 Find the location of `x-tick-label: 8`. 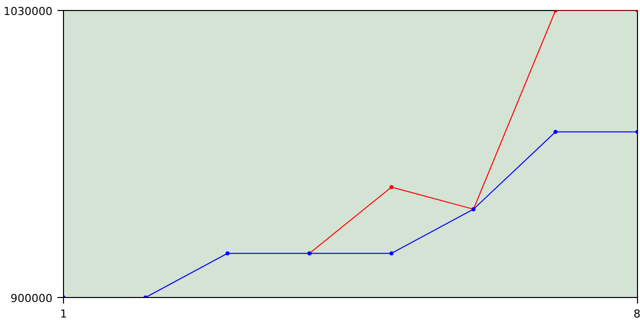

x-tick-label: 8 is located at coordinates (637, 314).